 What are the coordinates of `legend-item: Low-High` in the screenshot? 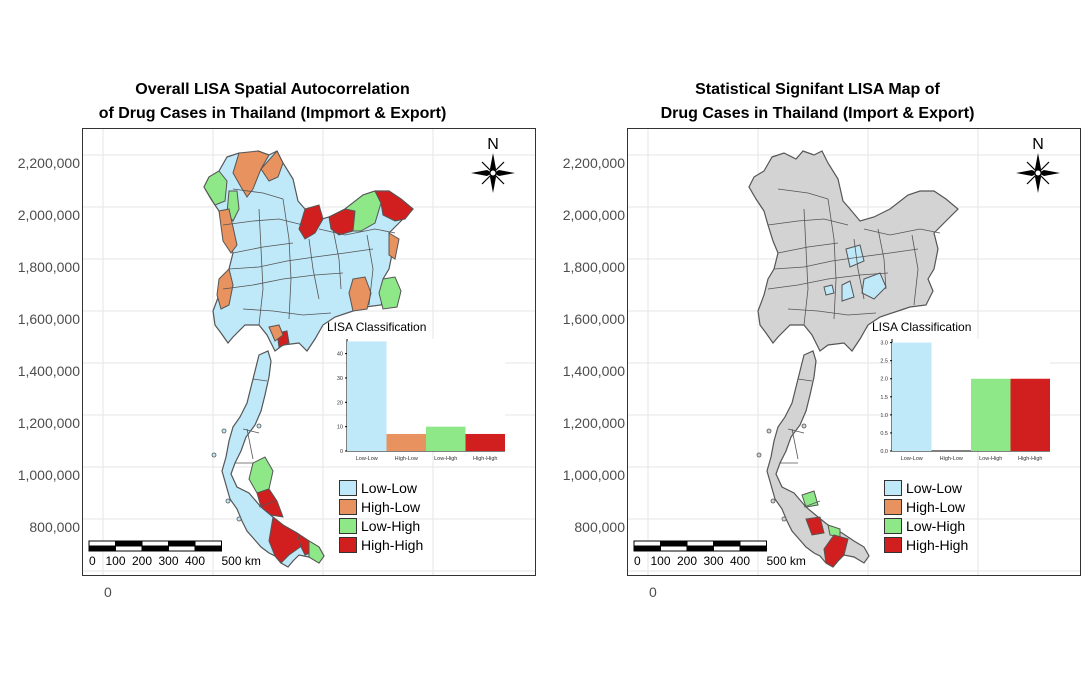 It's located at (924, 525).